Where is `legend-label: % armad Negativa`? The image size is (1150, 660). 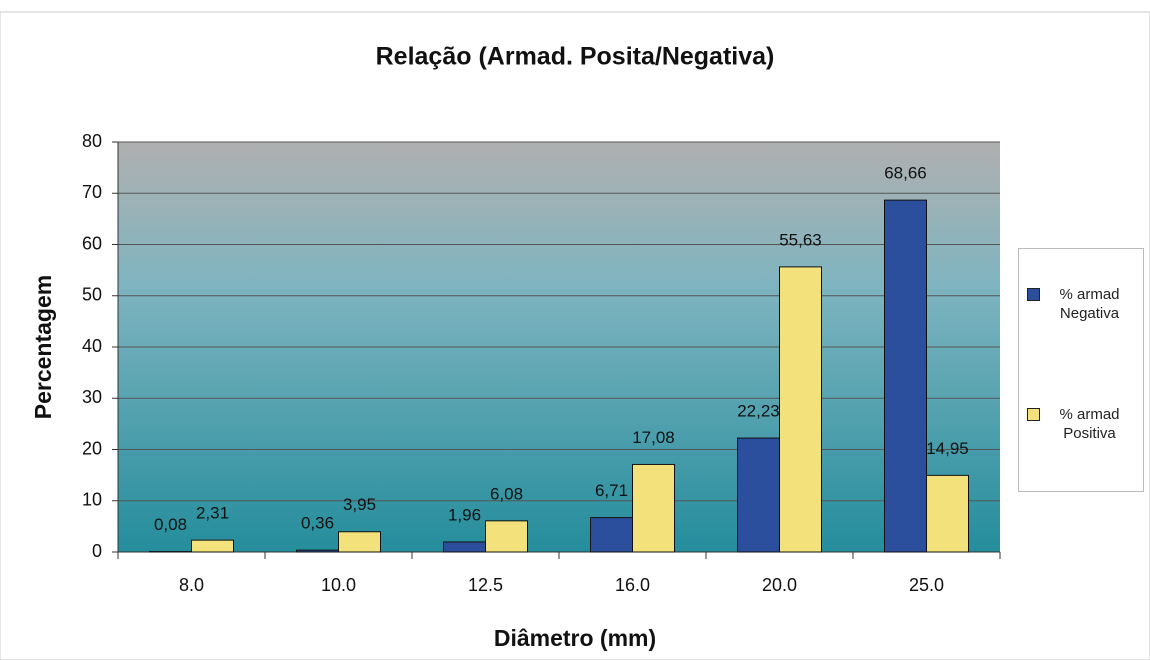
legend-label: % armad Negativa is located at coordinates (1089, 304).